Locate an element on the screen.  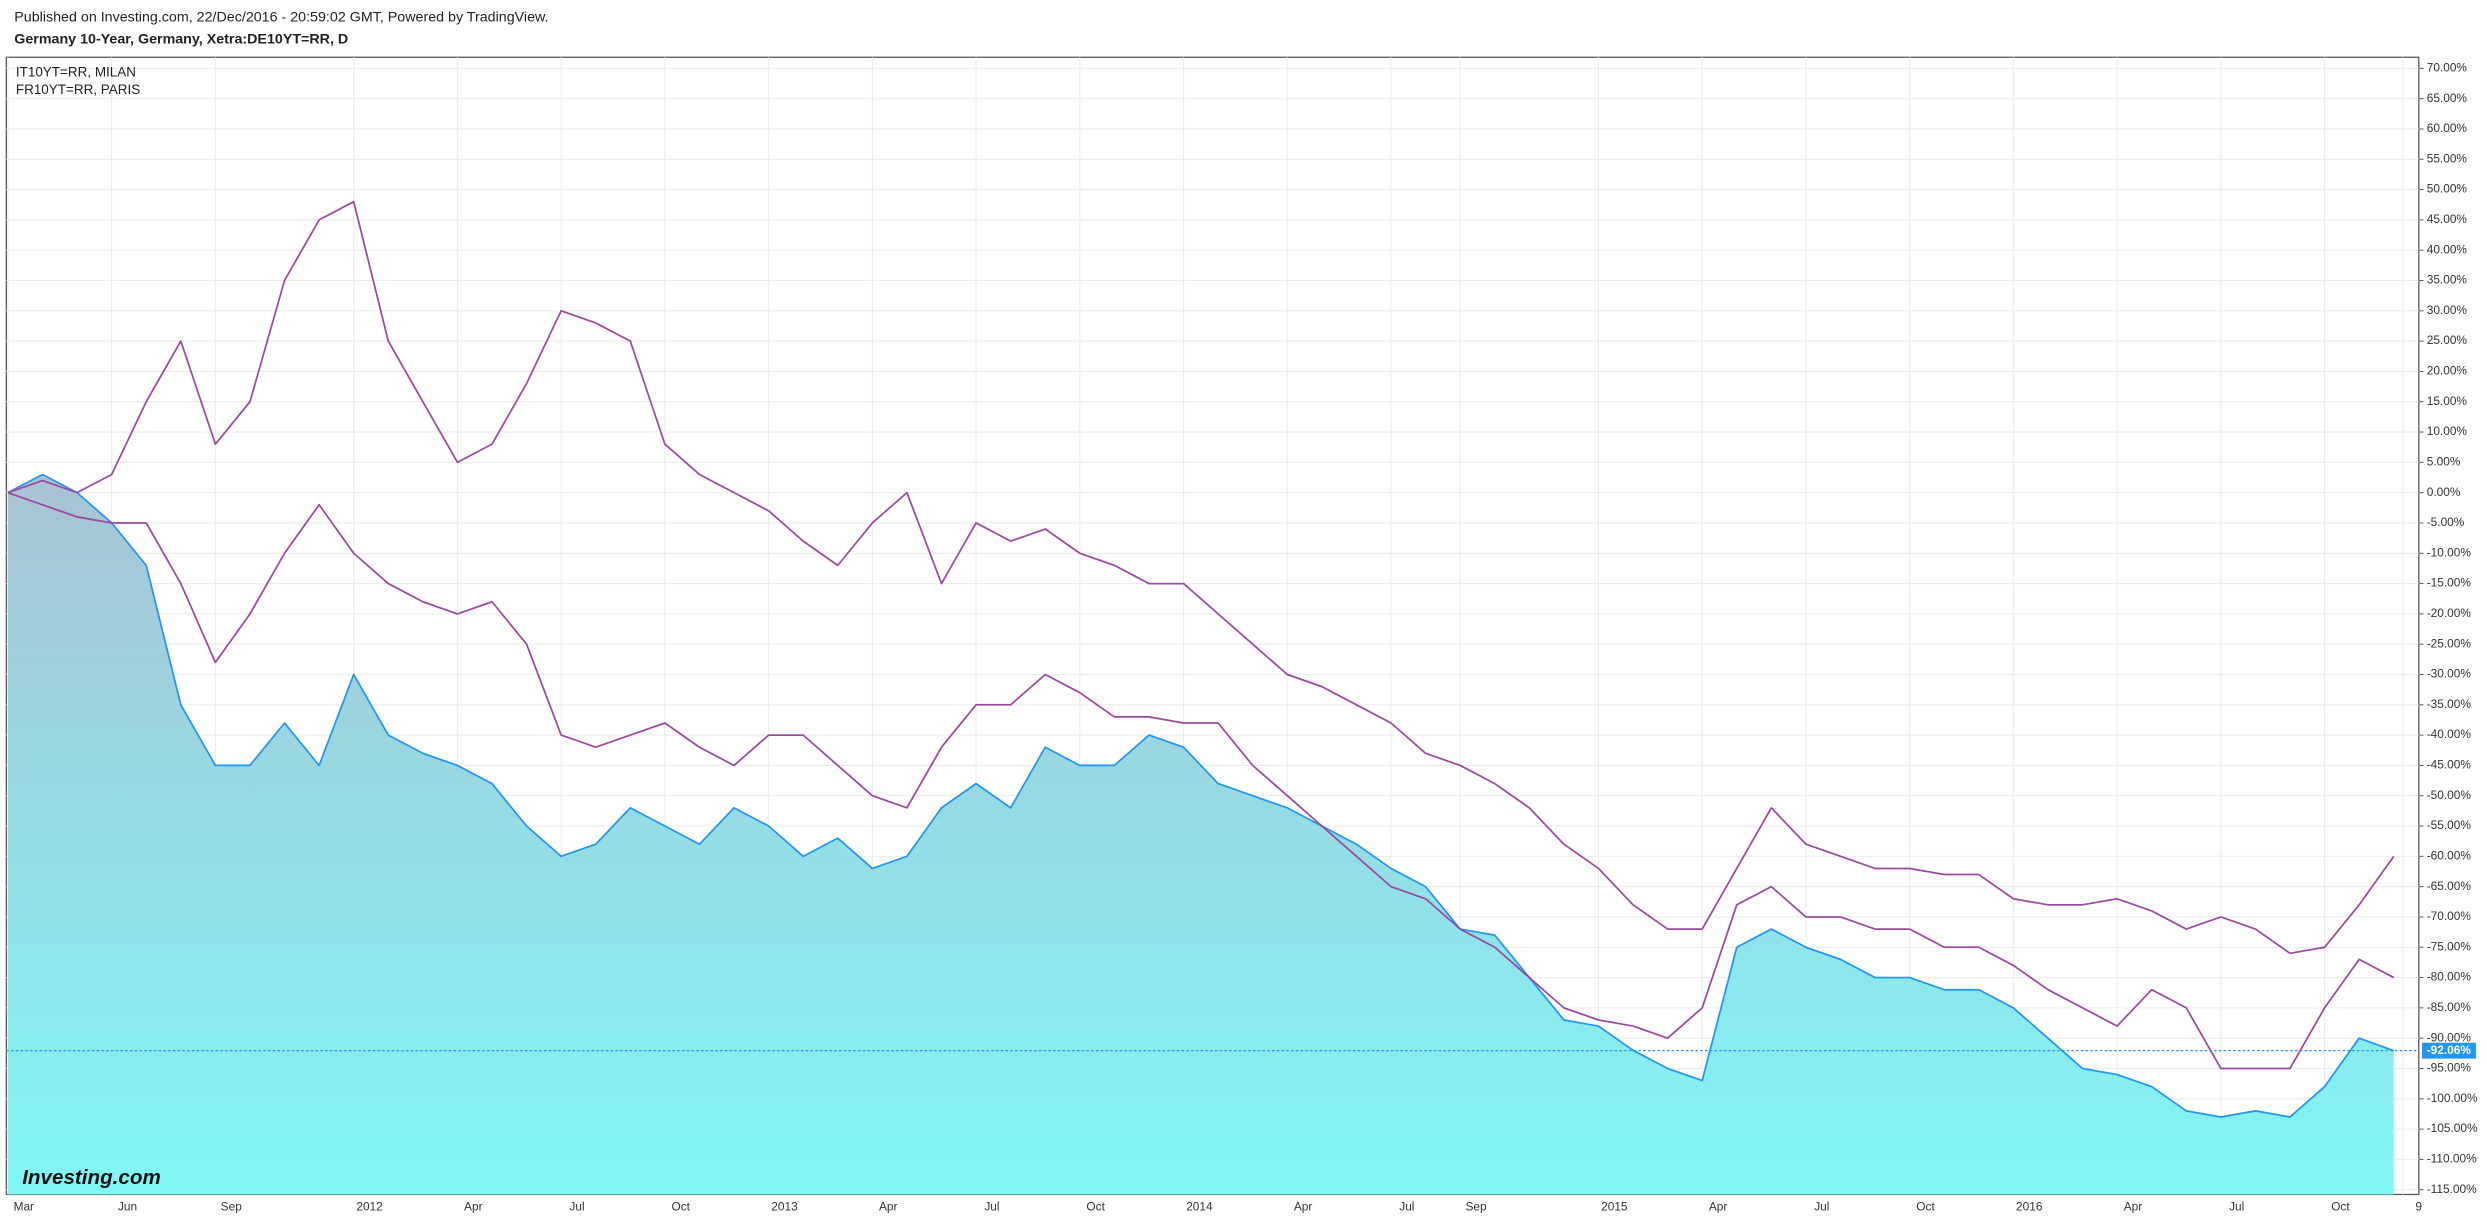
x-tick-label: Mar is located at coordinates (24, 1206).